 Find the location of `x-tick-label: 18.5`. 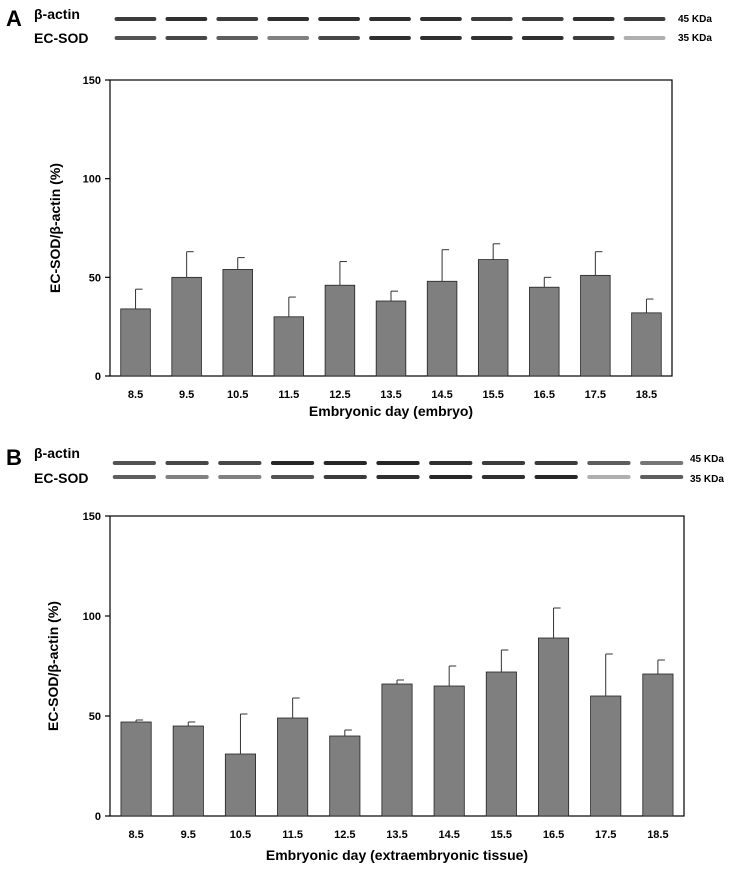

x-tick-label: 18.5 is located at coordinates (646, 395).